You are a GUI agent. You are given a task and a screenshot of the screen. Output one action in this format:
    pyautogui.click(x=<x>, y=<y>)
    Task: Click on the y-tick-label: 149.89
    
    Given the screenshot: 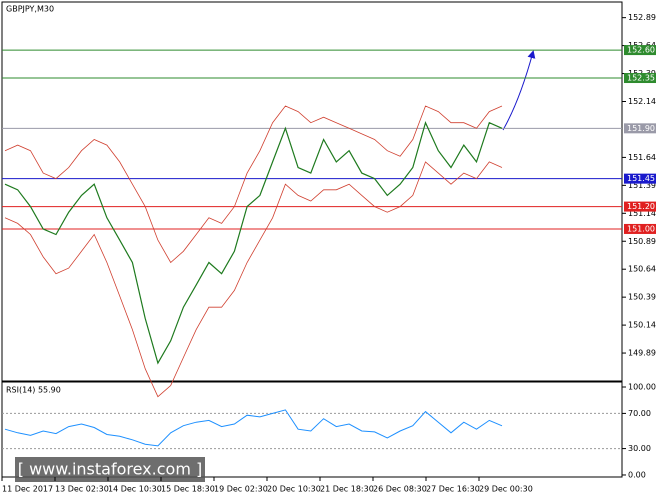 What is the action you would take?
    pyautogui.click(x=642, y=353)
    